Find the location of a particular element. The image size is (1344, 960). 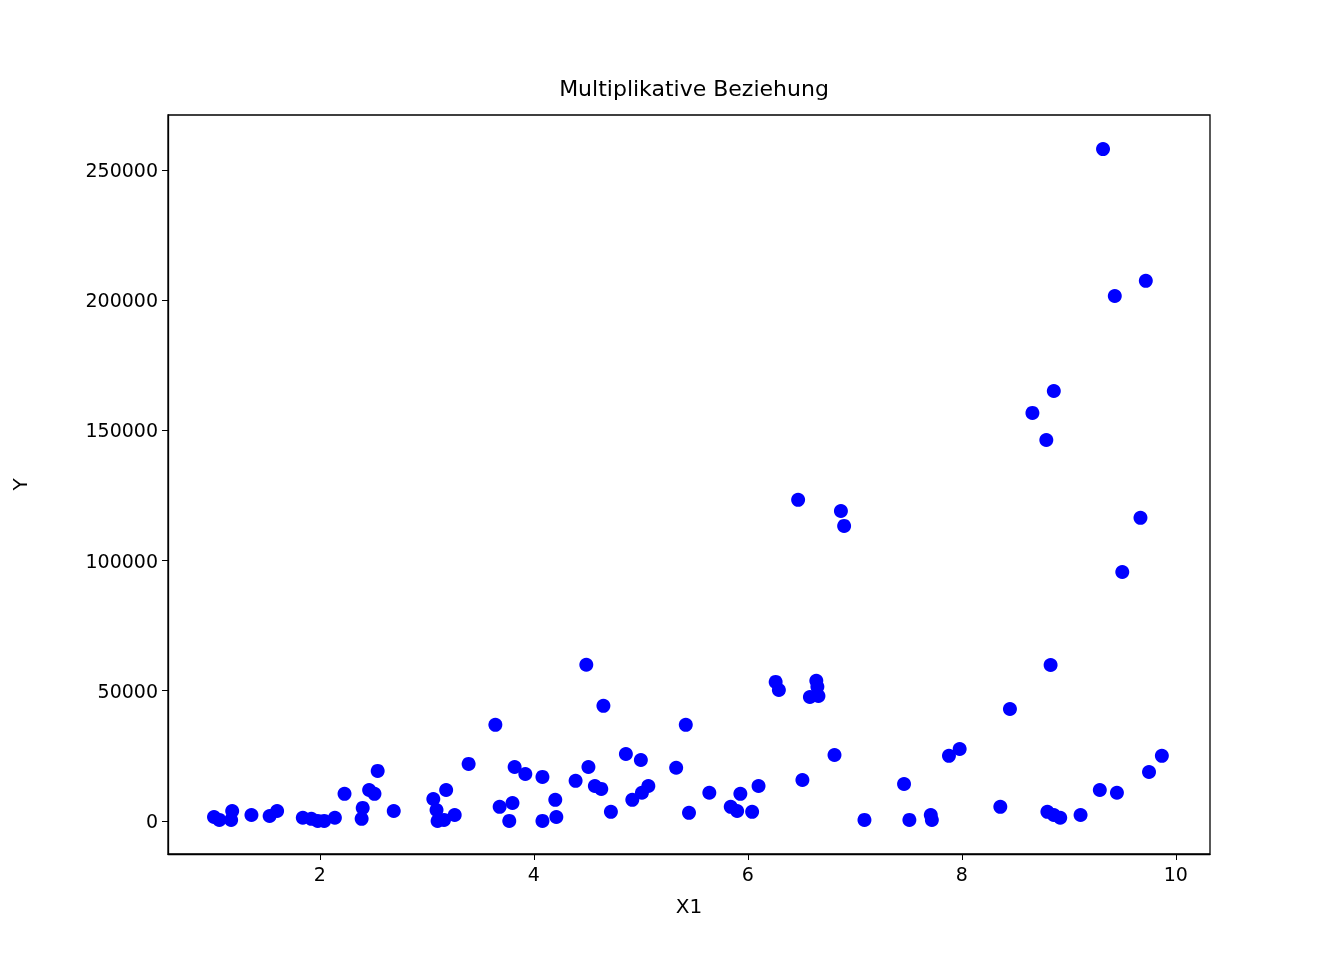

x-tick-label: 8 is located at coordinates (961, 873).